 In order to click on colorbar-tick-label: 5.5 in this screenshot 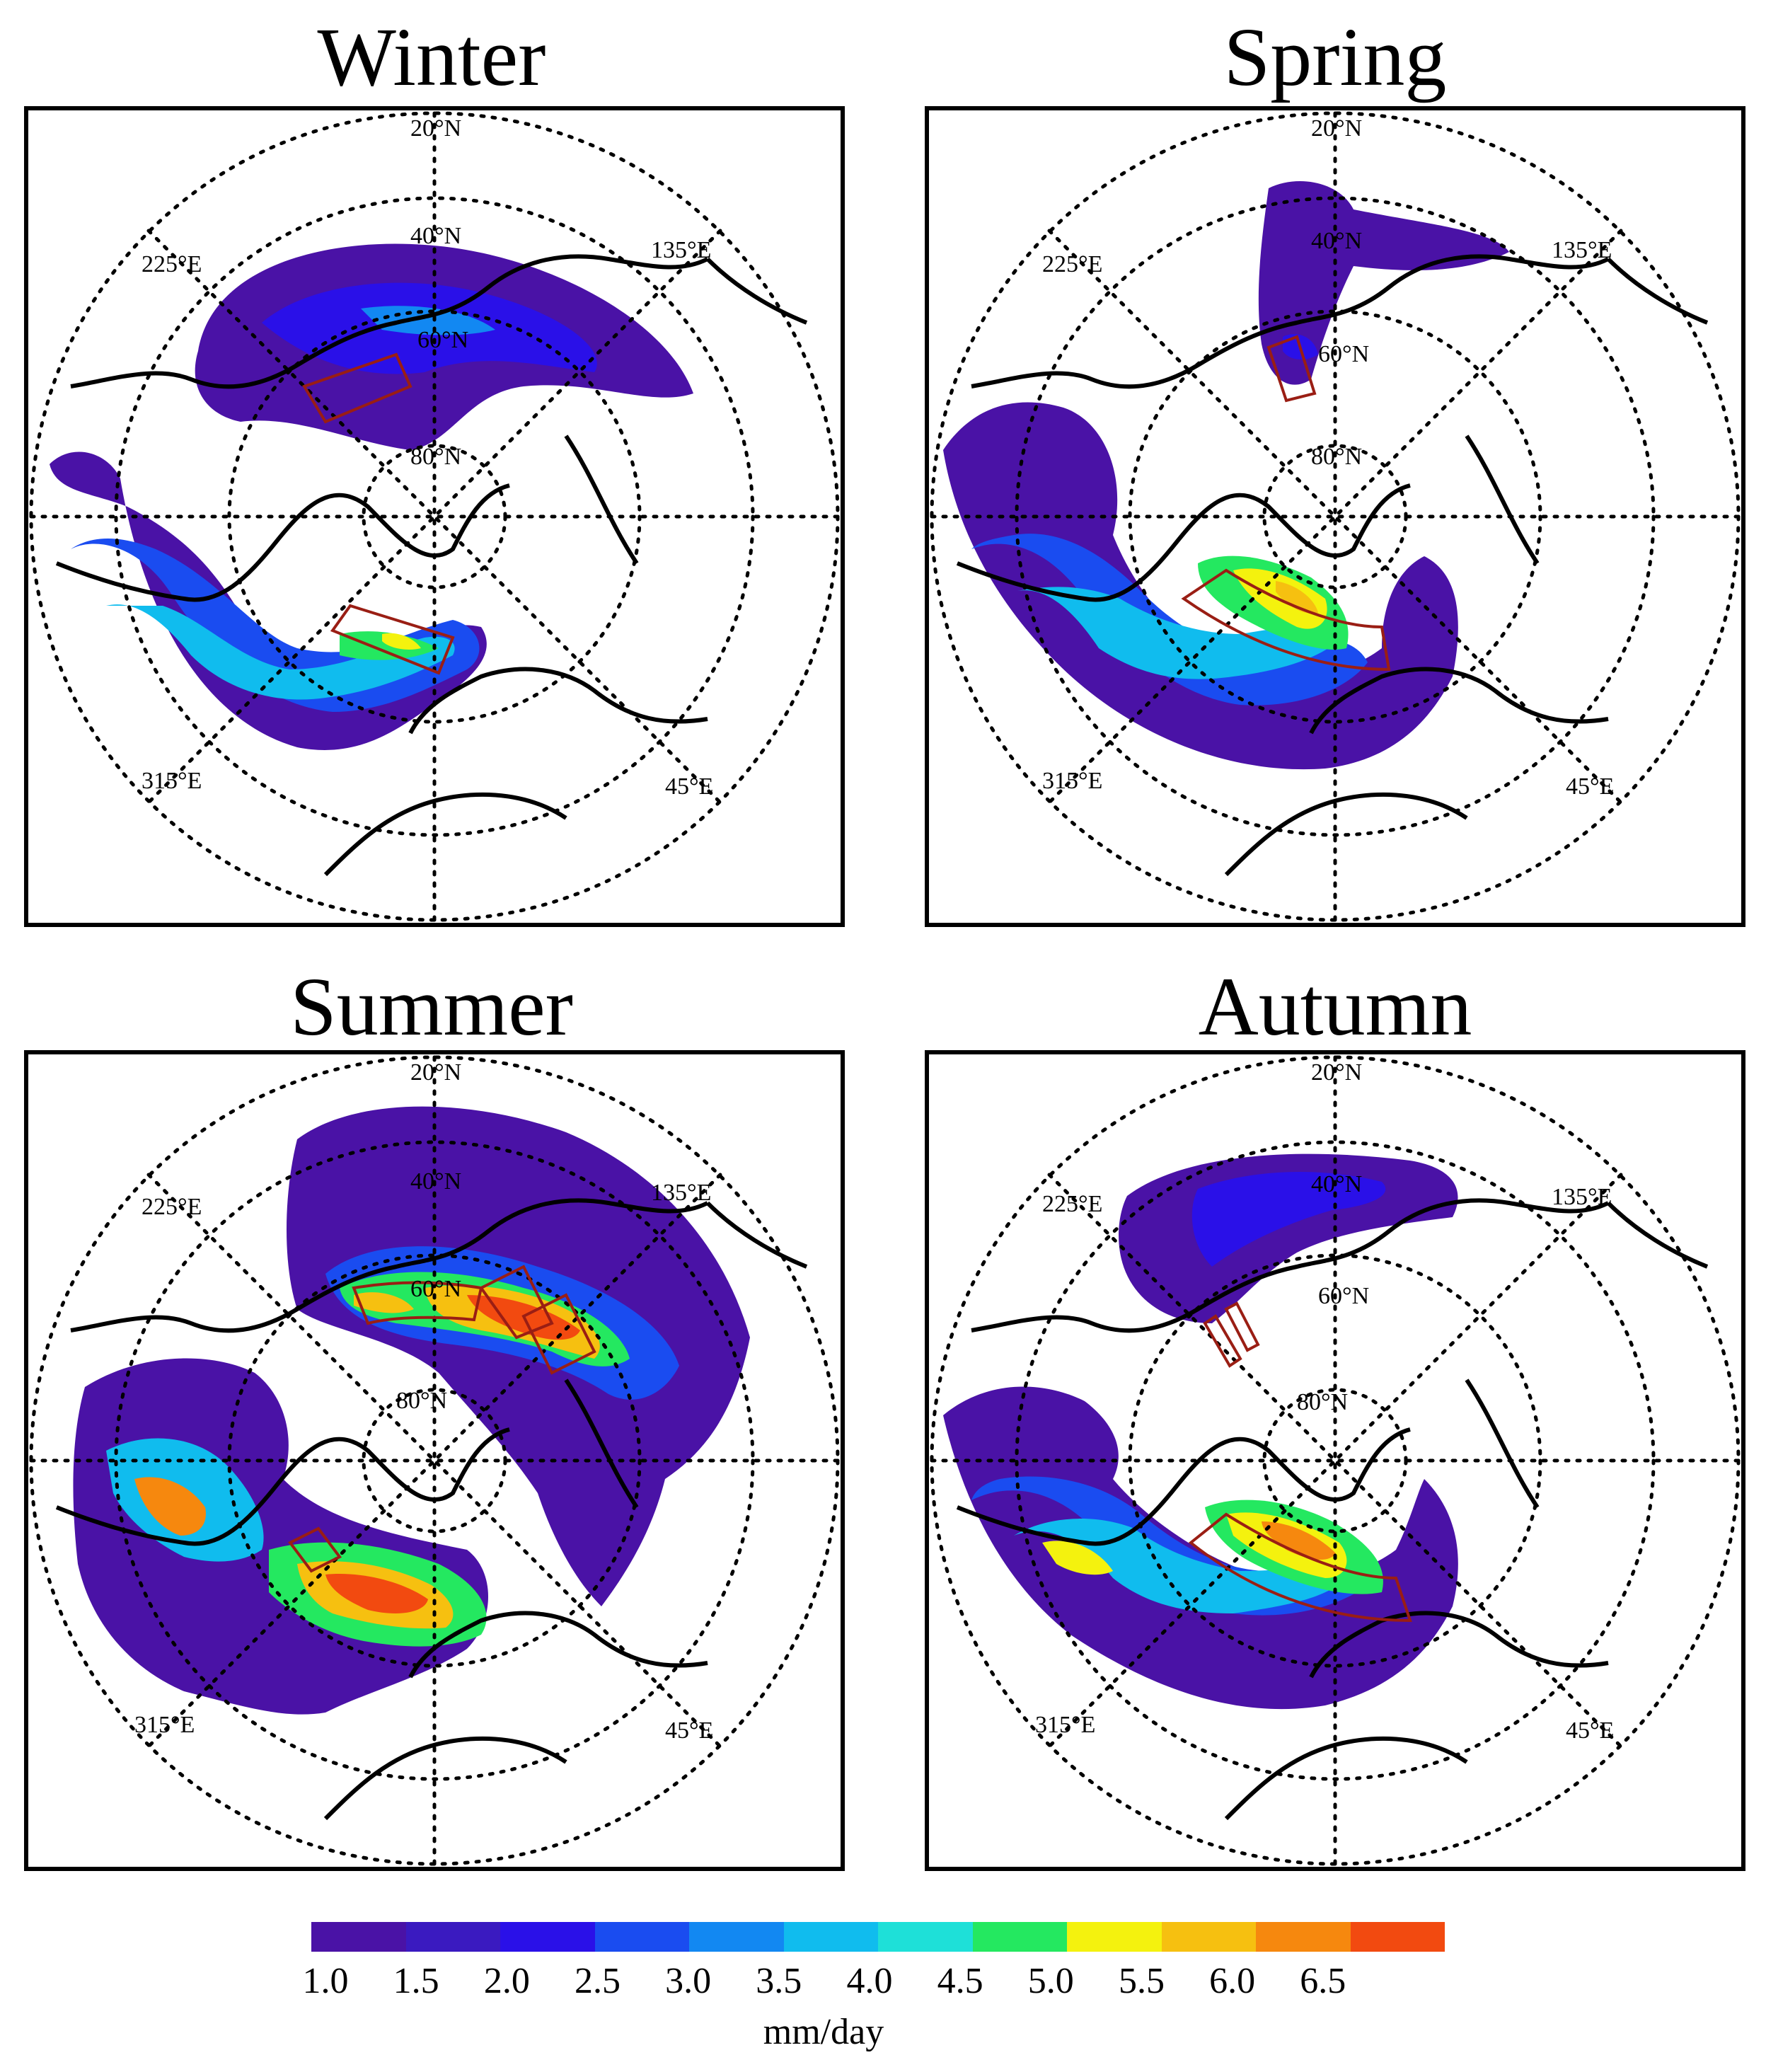, I will do `click(1141, 1981)`.